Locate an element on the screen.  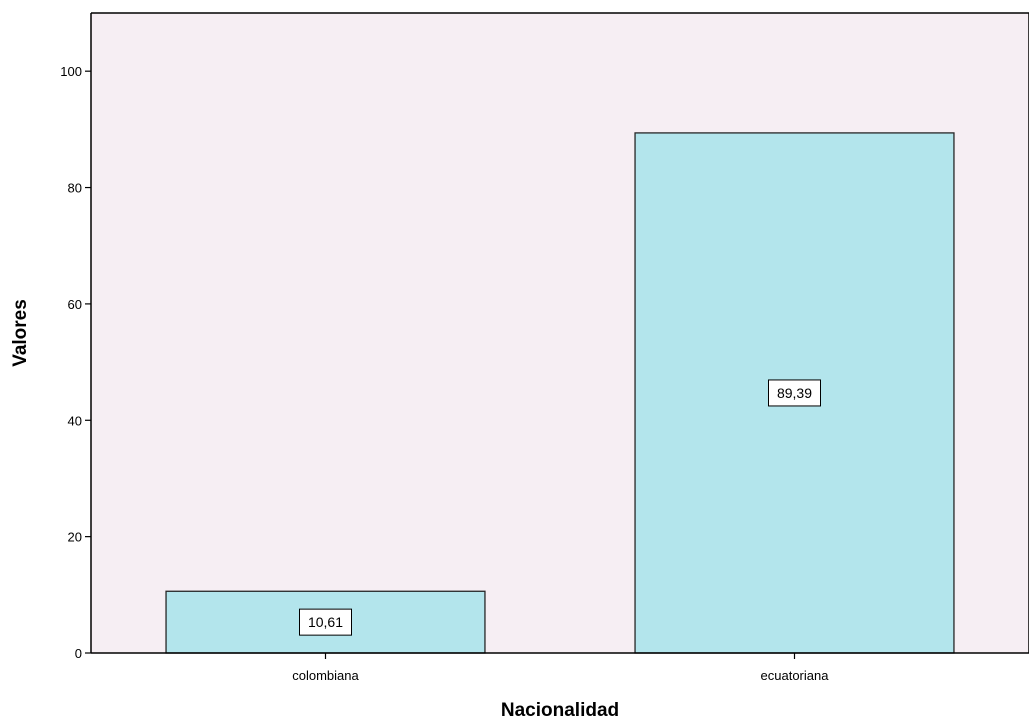
data-label: 89,39 is located at coordinates (794, 393).